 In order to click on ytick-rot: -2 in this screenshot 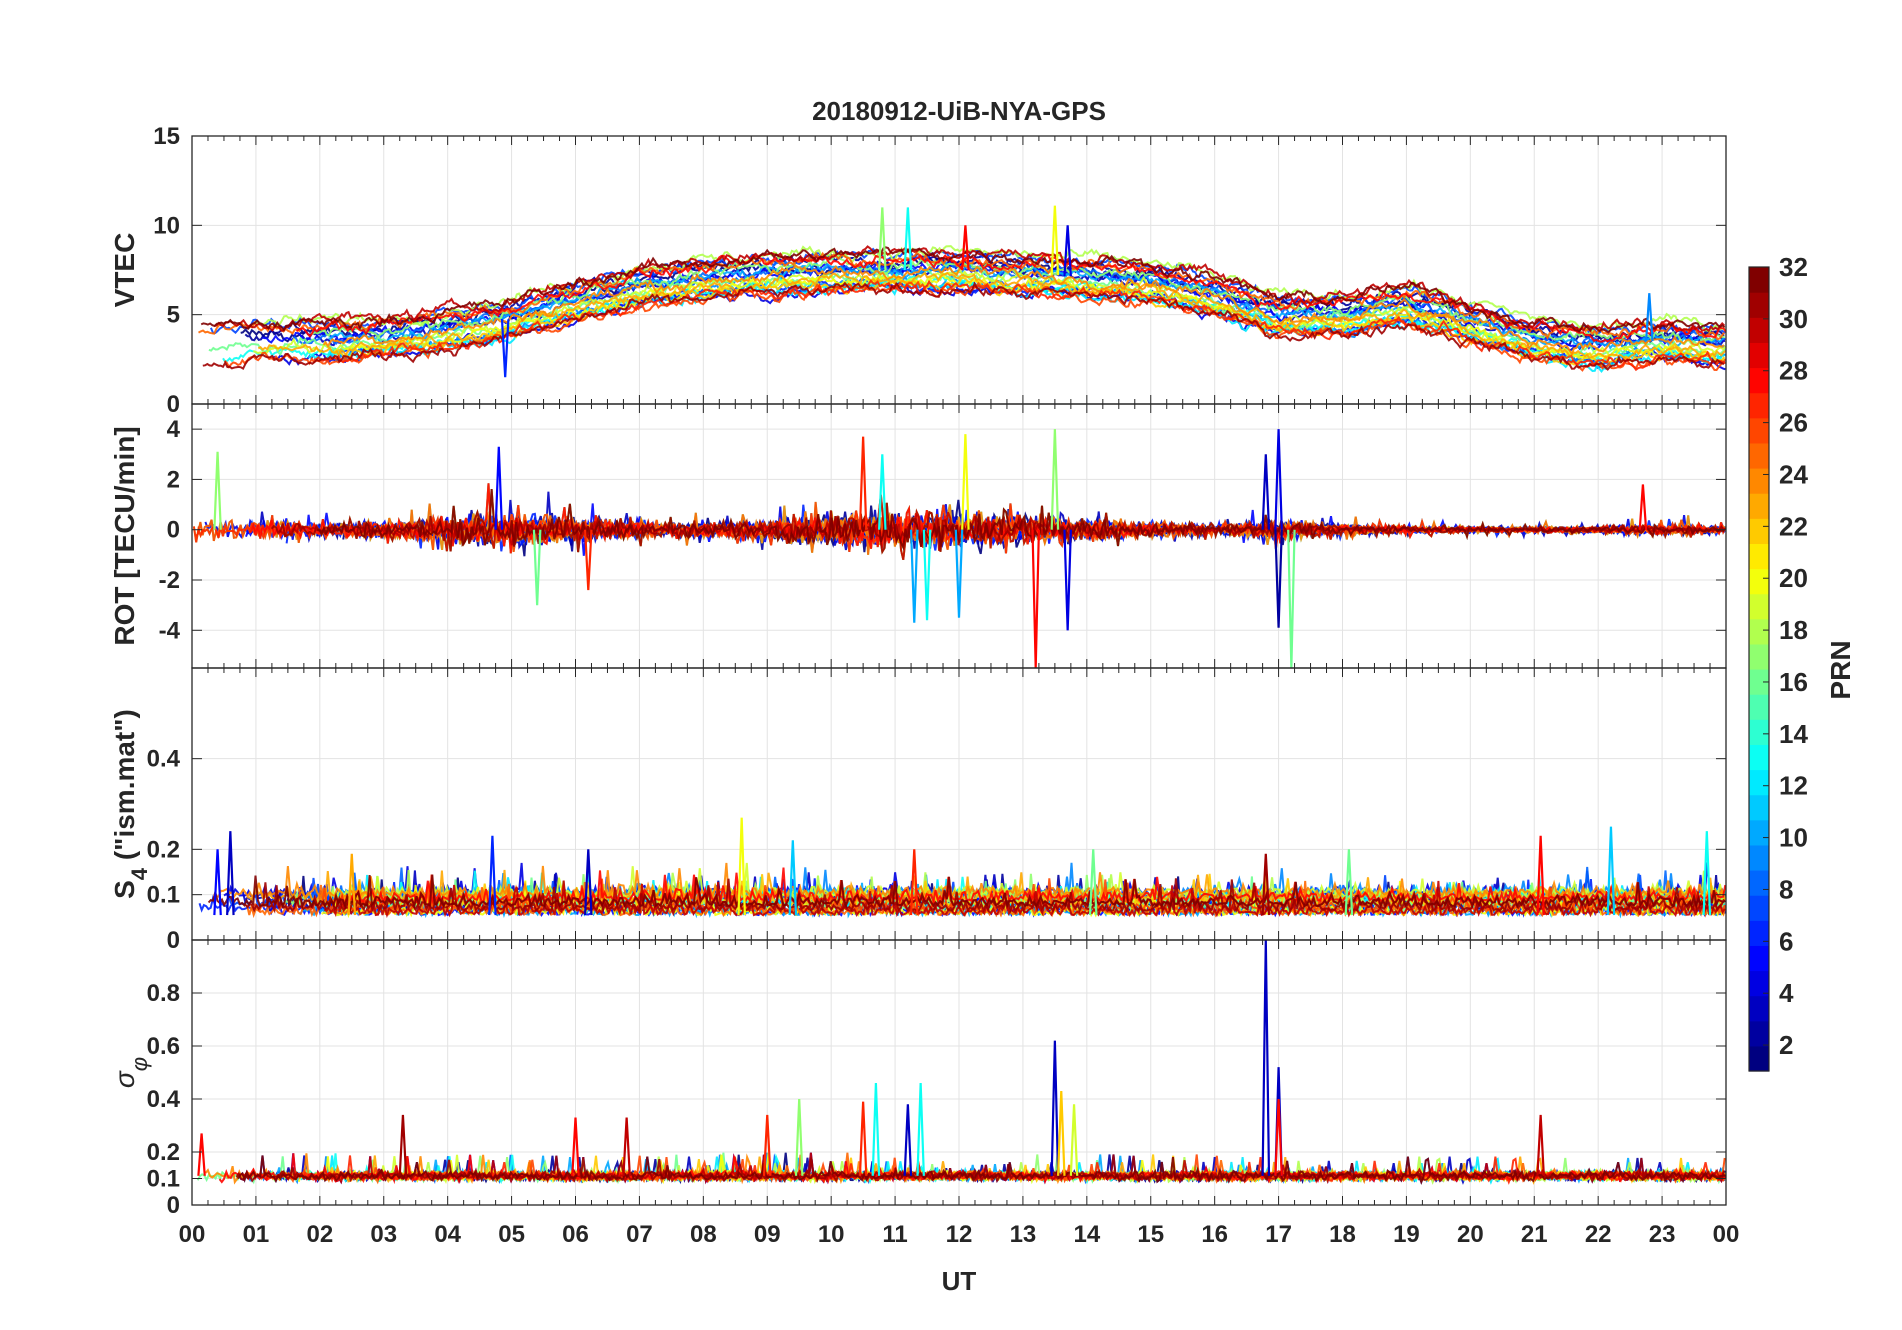, I will do `click(169, 580)`.